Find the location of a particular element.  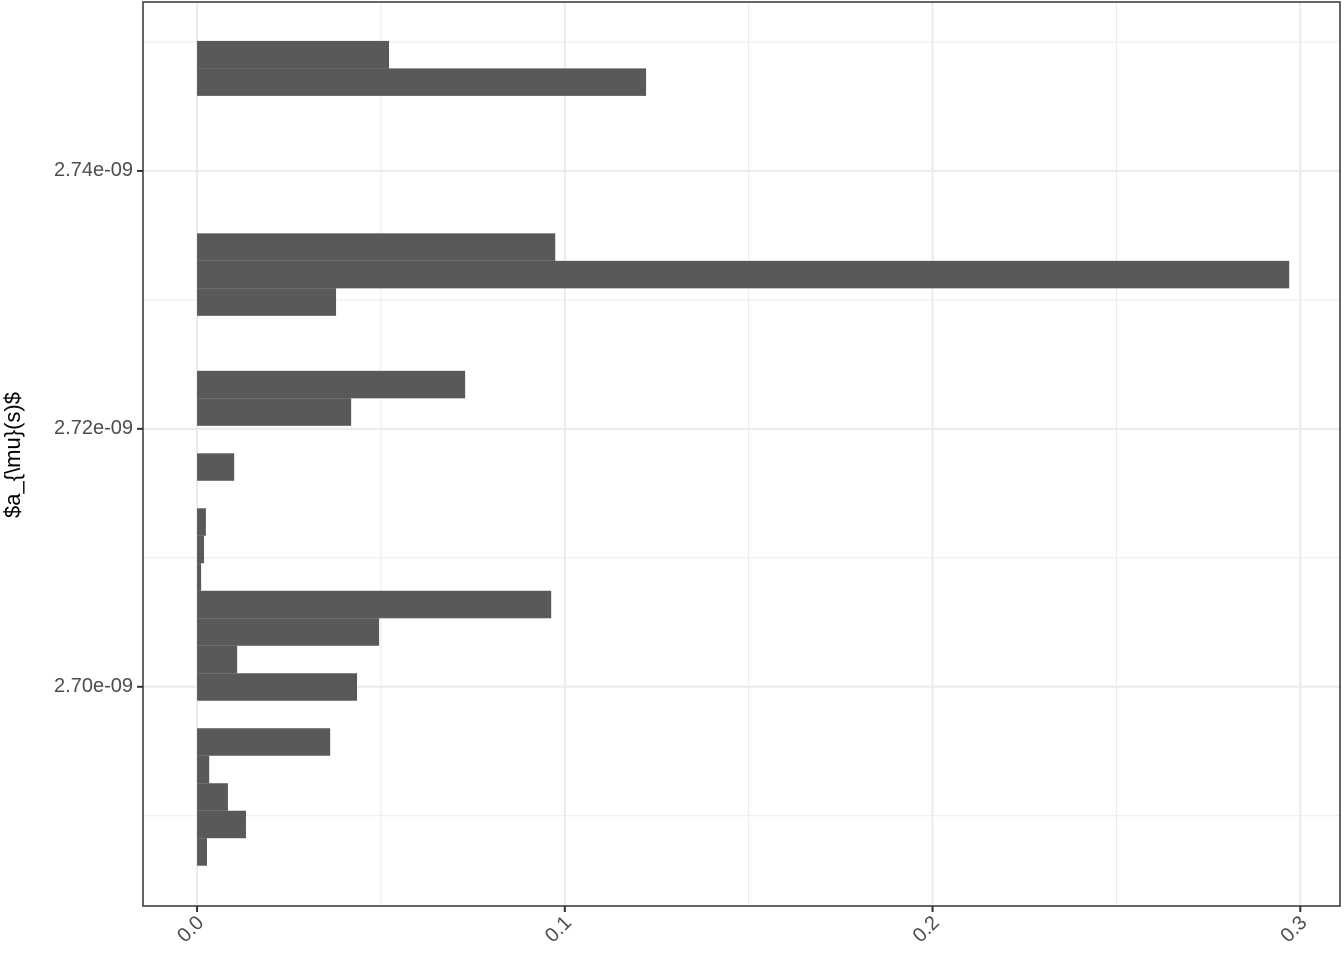

y-tick-label: 2.70e-09 is located at coordinates (93, 686).